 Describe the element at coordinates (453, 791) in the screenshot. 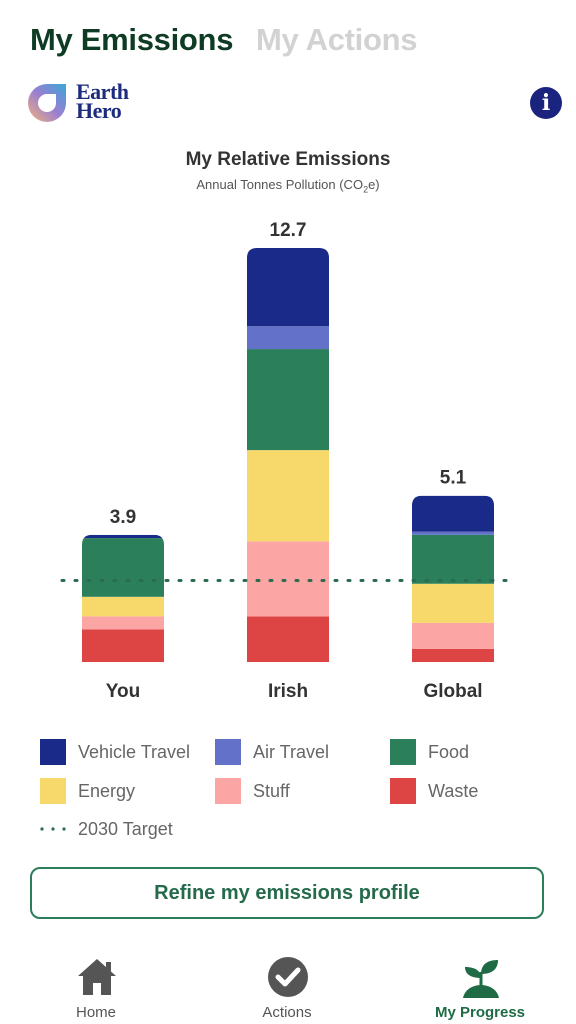

I see `legend-label: Waste` at that location.